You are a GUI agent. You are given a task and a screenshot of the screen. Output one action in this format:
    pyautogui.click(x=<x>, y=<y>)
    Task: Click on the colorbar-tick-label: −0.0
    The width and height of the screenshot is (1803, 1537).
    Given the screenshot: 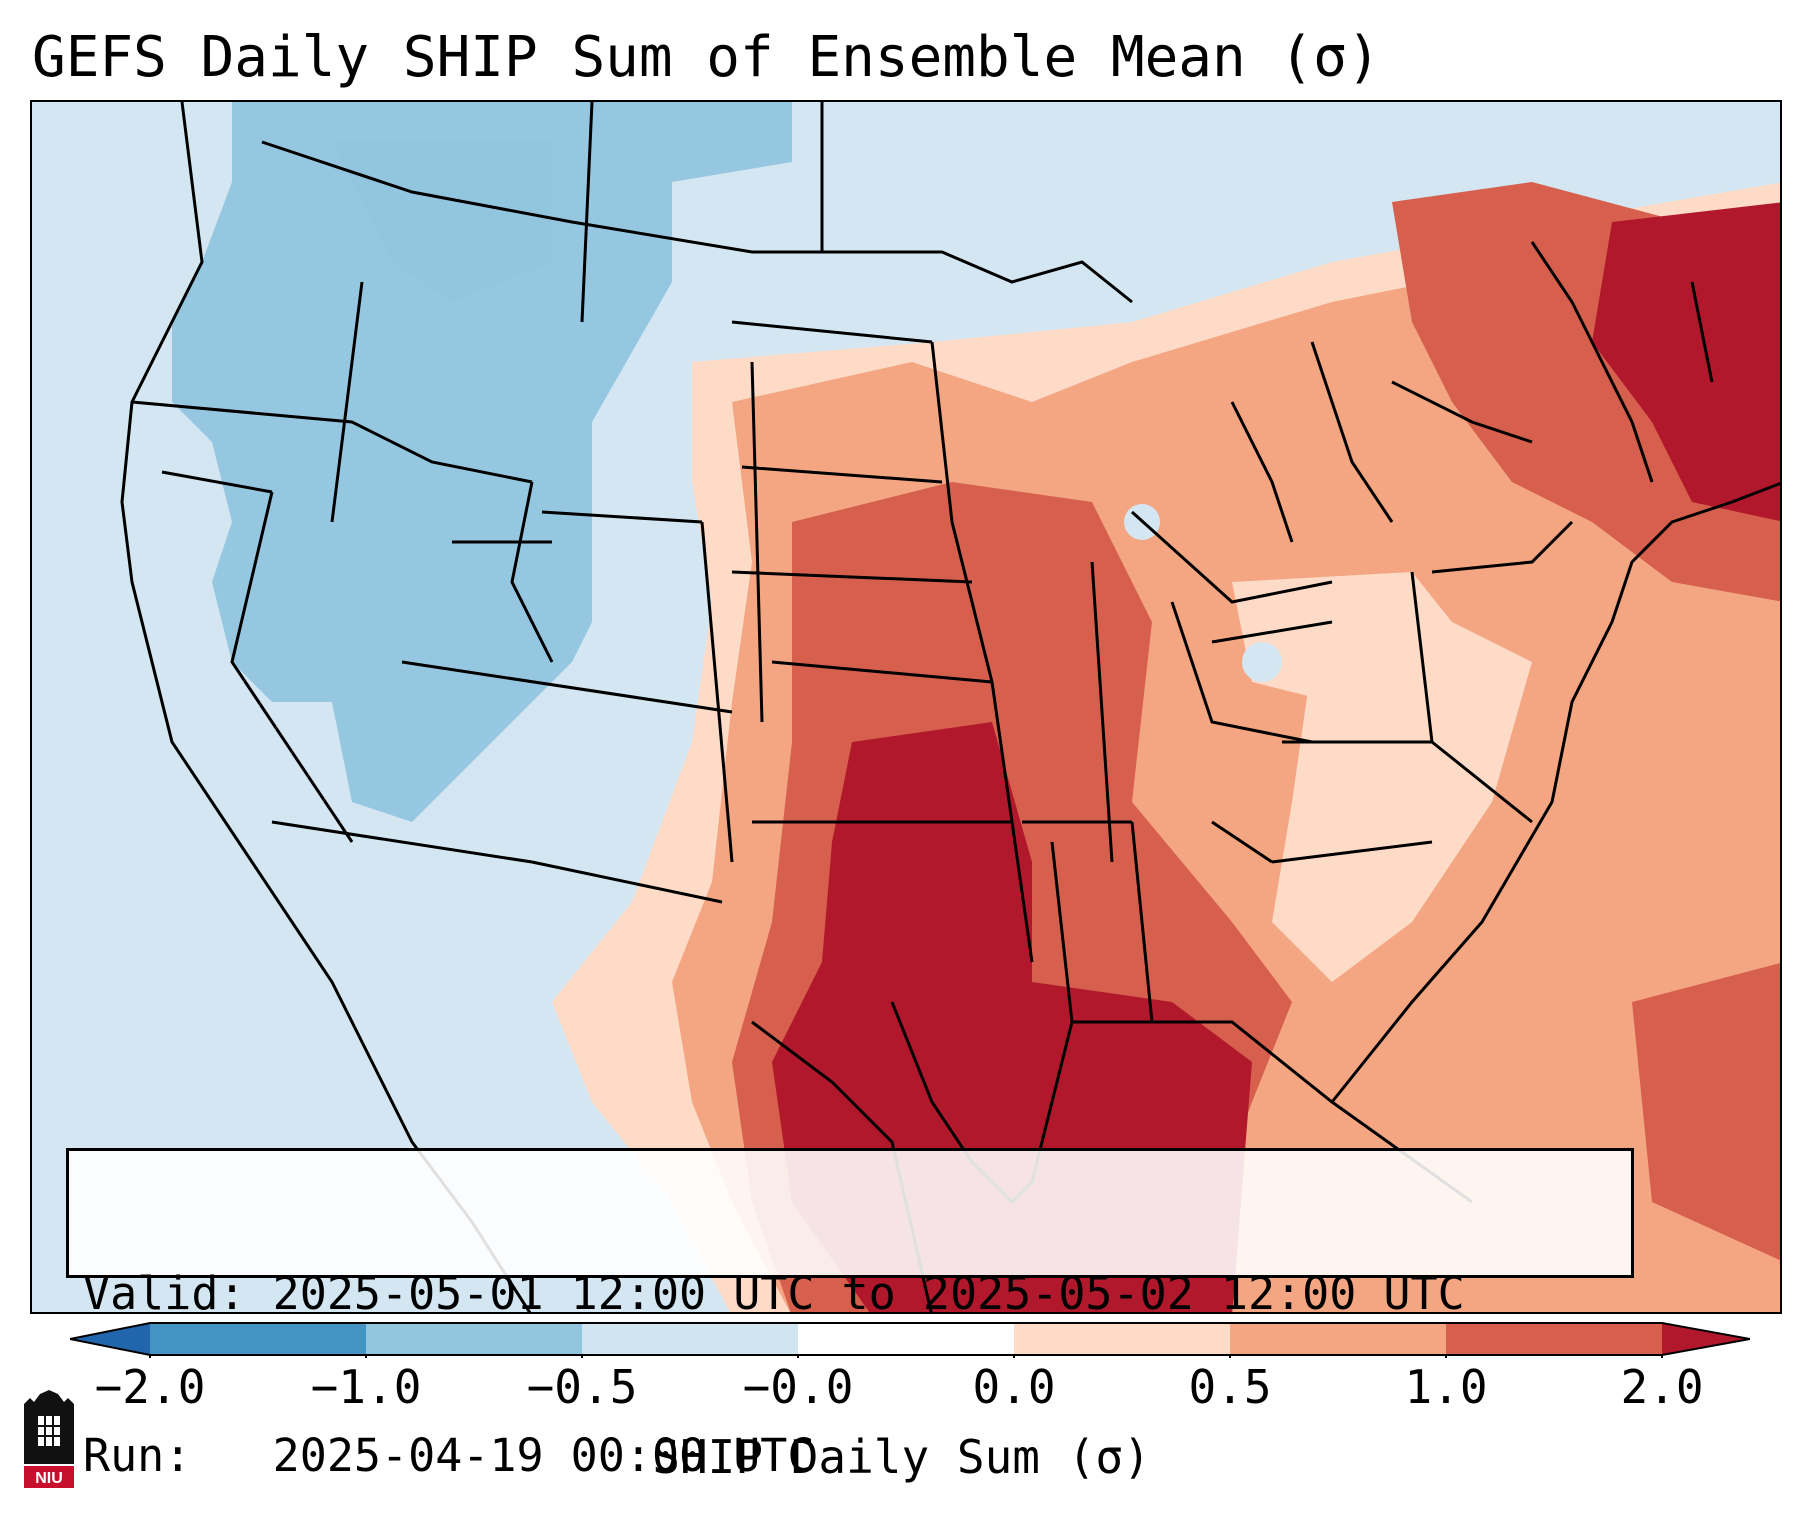 What is the action you would take?
    pyautogui.click(x=798, y=1387)
    